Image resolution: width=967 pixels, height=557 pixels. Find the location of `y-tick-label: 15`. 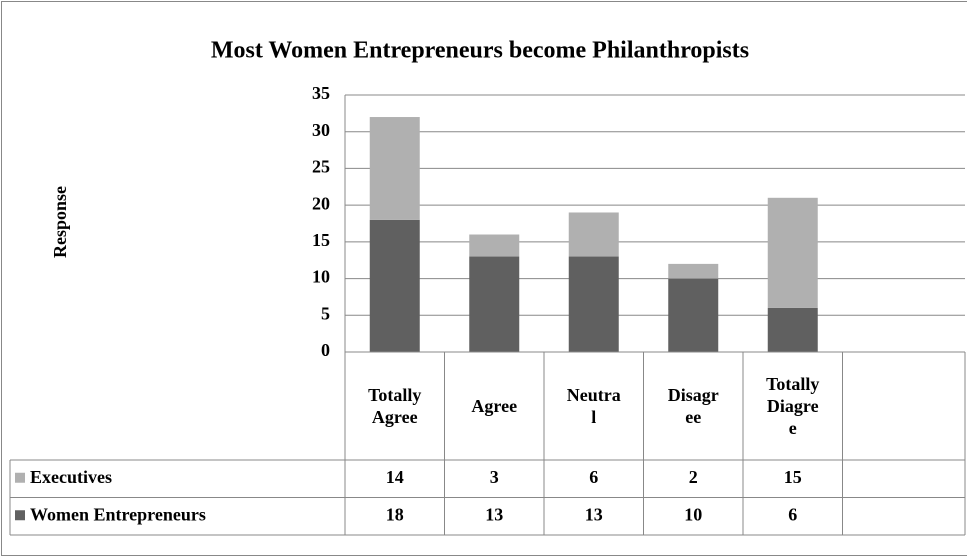

y-tick-label: 15 is located at coordinates (321, 240).